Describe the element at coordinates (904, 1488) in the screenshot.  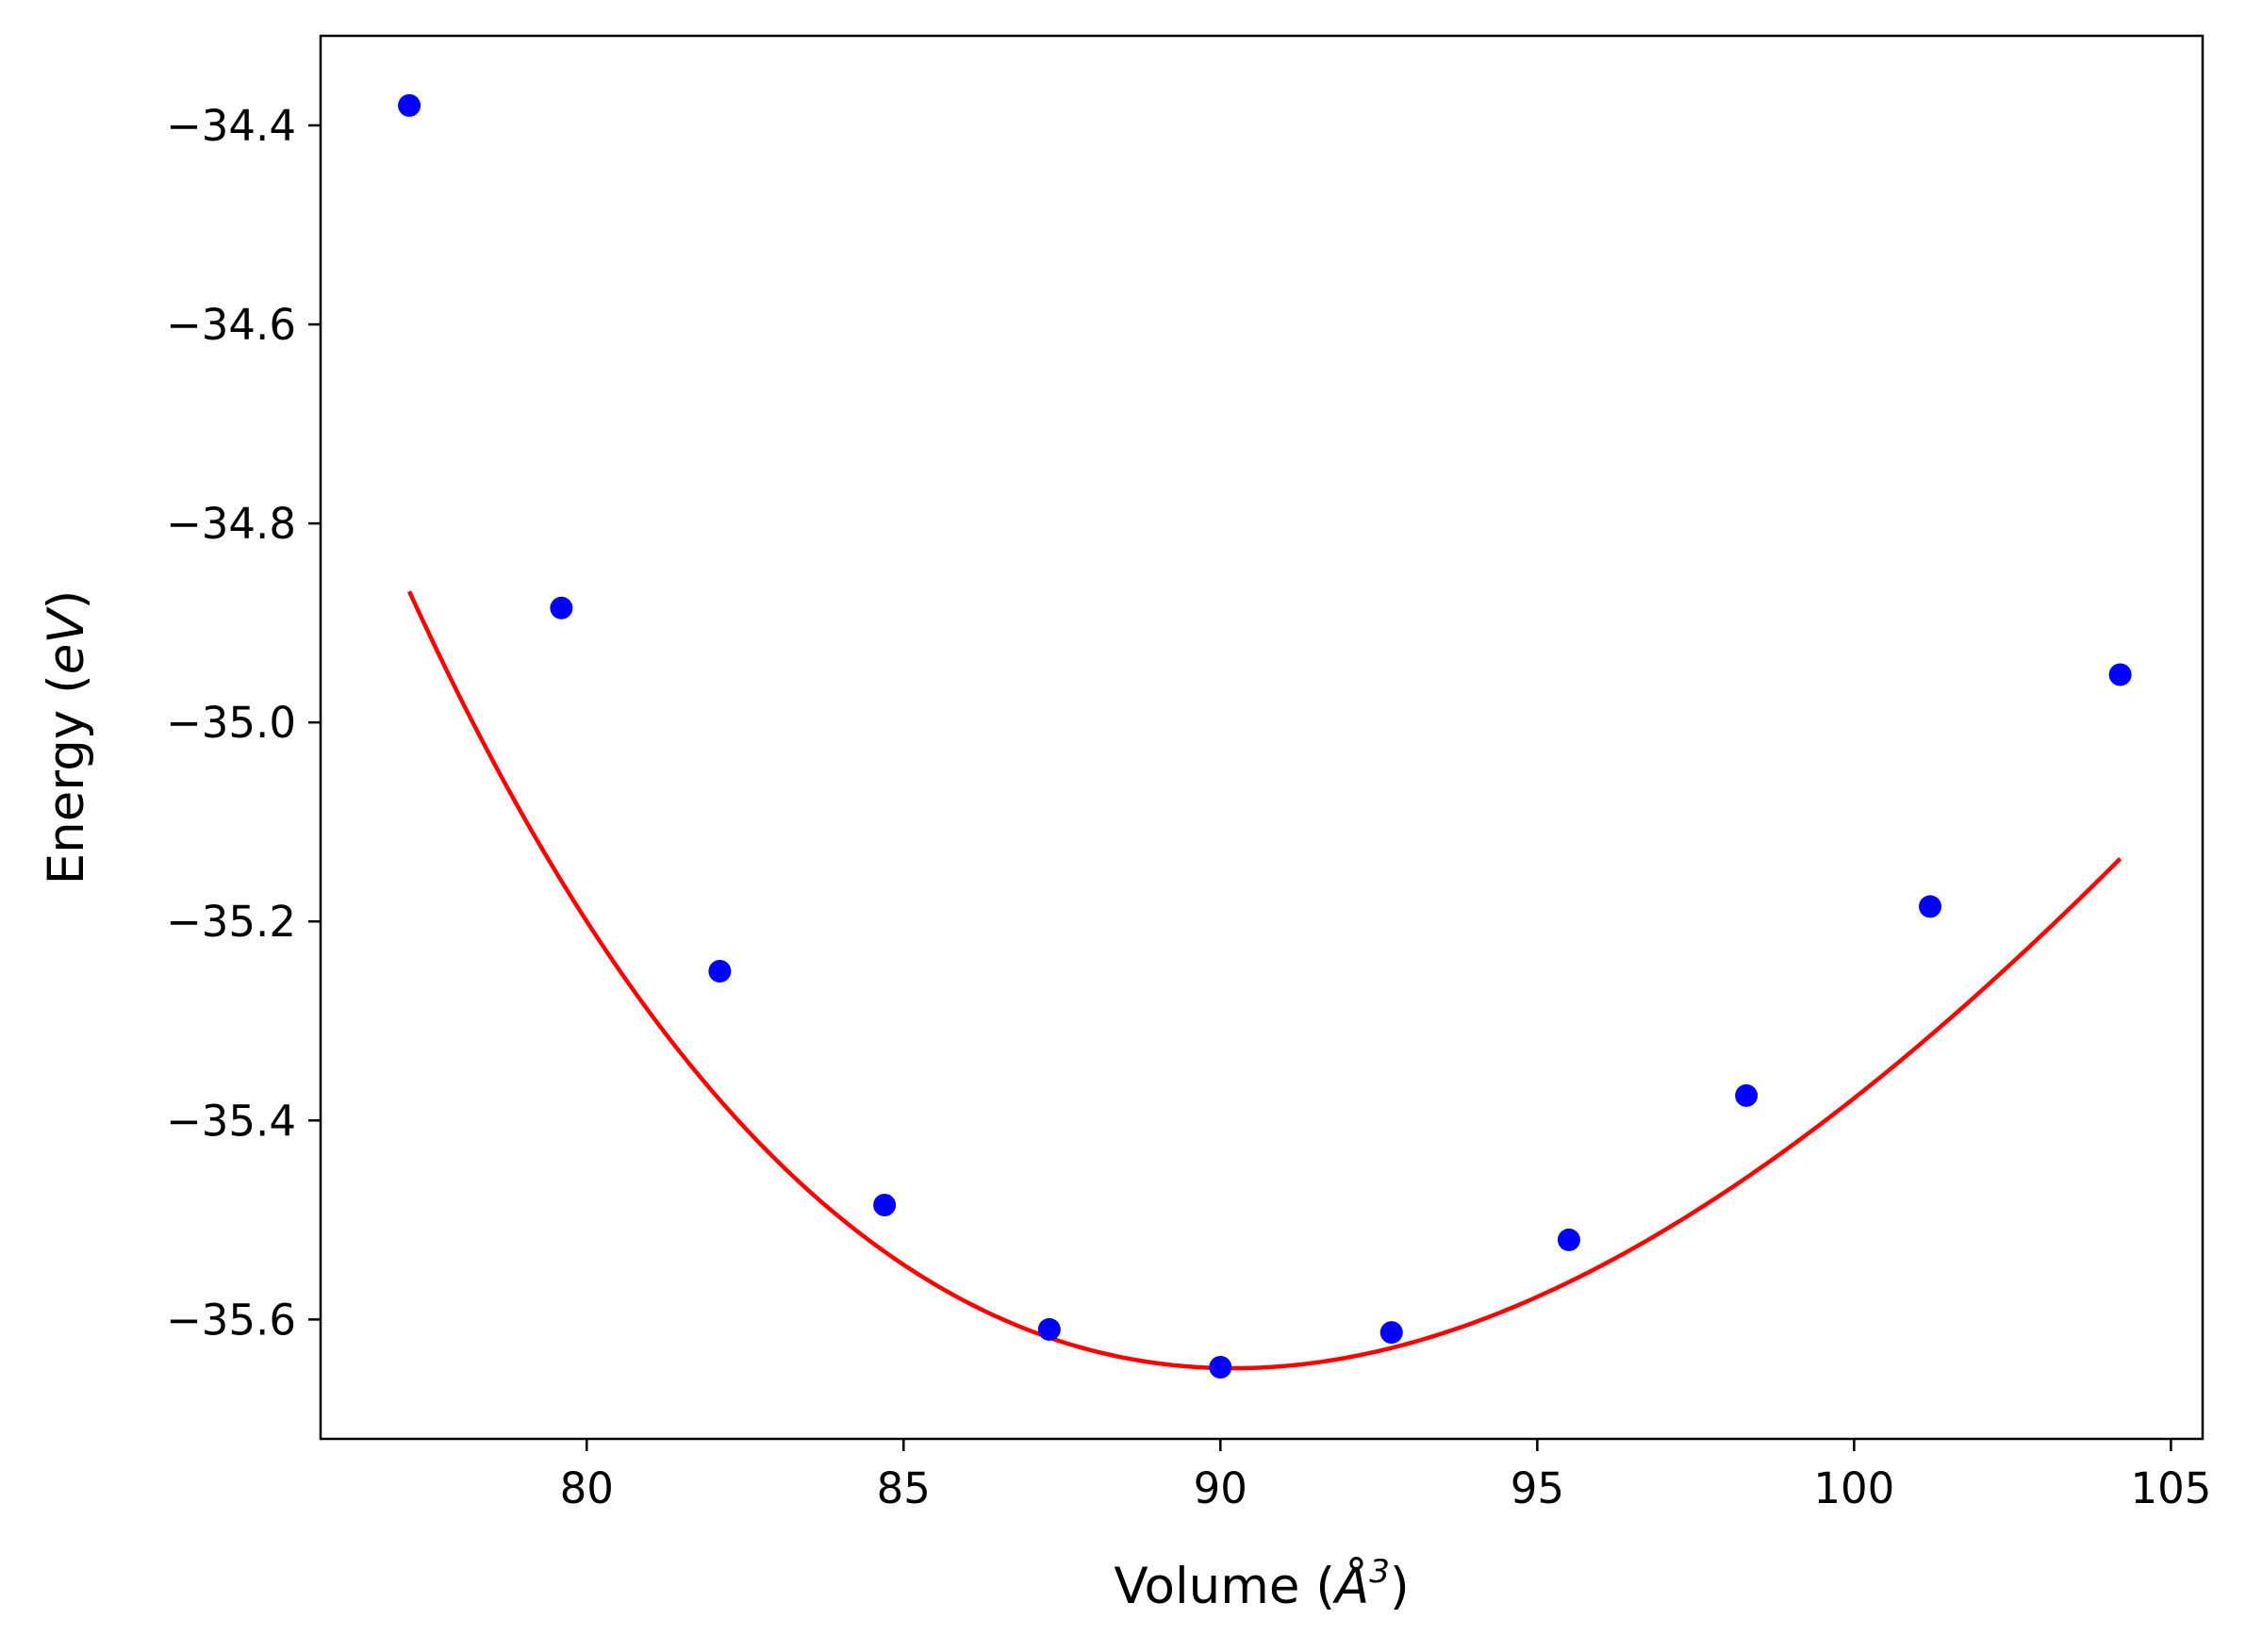
I see `x-tick-label: 85` at that location.